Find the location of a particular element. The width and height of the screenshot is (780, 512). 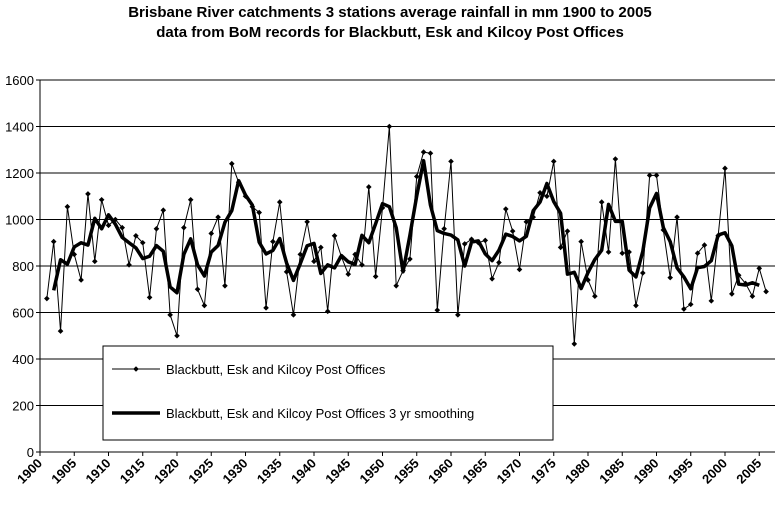

x-tick-label: 1920 is located at coordinates (166, 471).